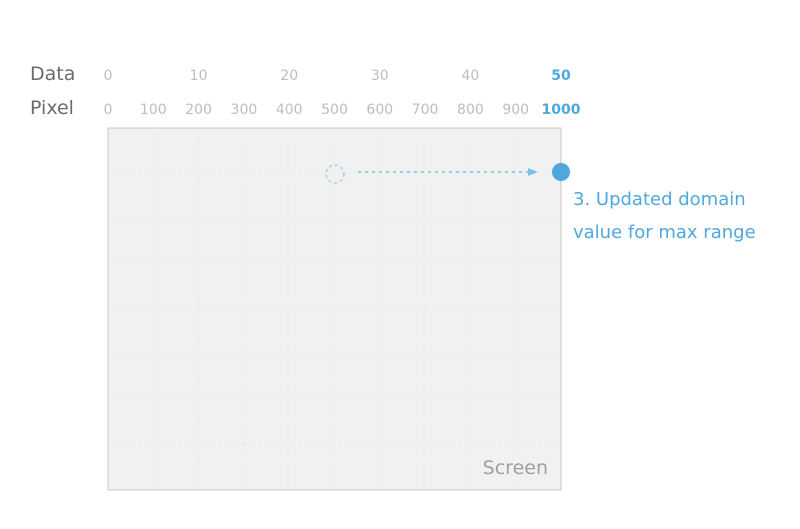 This screenshot has width=800, height=529. I want to click on move-arrow-head, so click(533, 172).